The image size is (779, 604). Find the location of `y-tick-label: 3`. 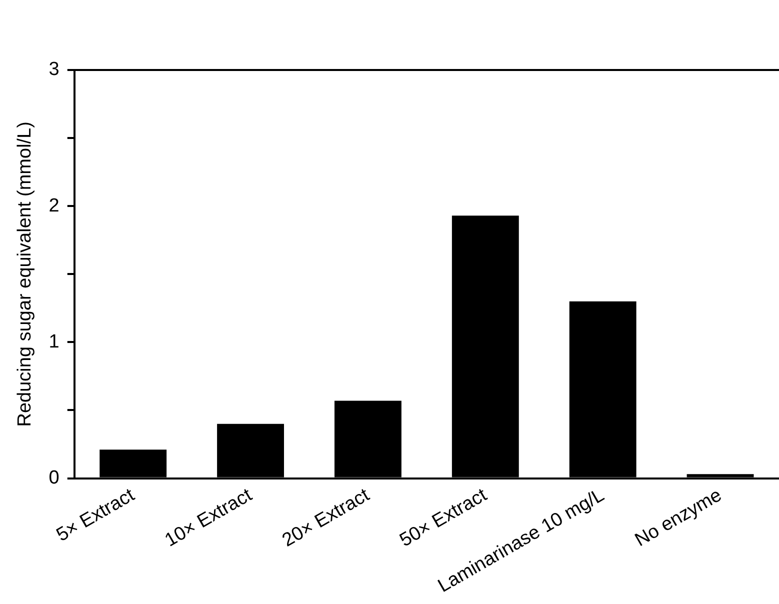

y-tick-label: 3 is located at coordinates (54, 69).